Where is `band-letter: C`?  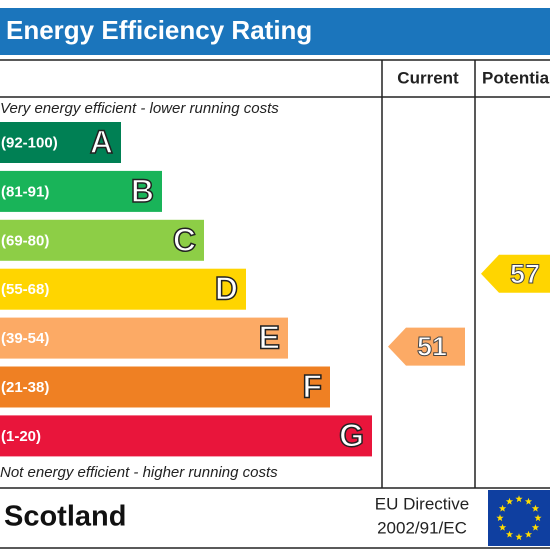
band-letter: C is located at coordinates (184, 240).